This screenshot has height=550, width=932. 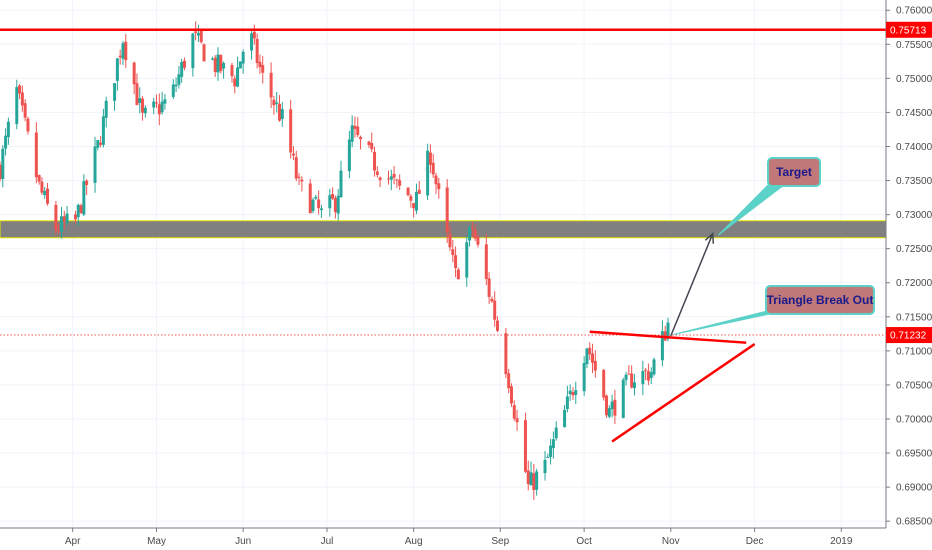 I want to click on x-tick-label: Oct, so click(x=584, y=541).